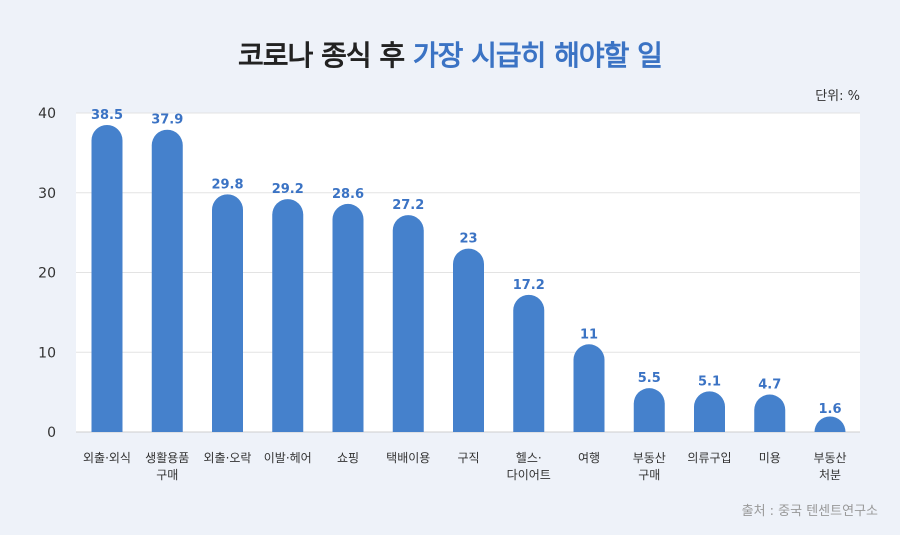 The height and width of the screenshot is (535, 900). What do you see at coordinates (408, 205) in the screenshot?
I see `bar-value-label: 27.2` at bounding box center [408, 205].